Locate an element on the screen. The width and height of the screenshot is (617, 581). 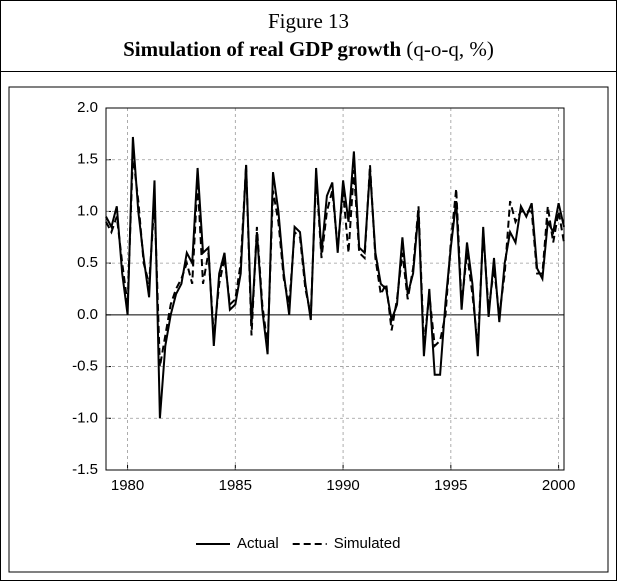
y-tick-label: -0.5 is located at coordinates (85, 366).